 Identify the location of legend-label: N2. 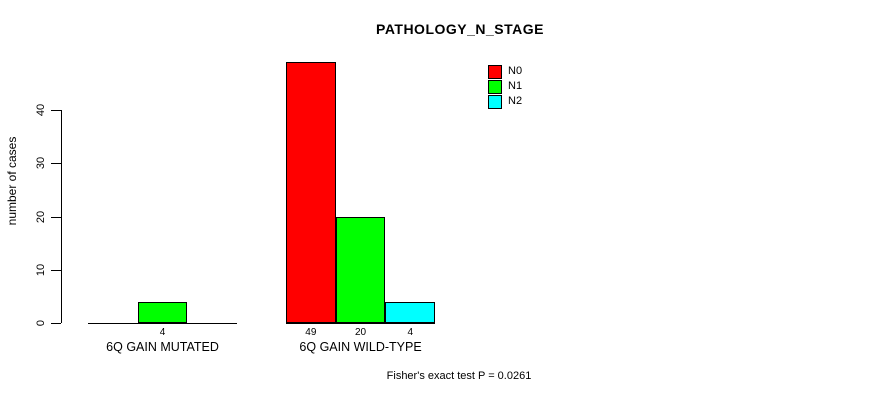
(515, 101).